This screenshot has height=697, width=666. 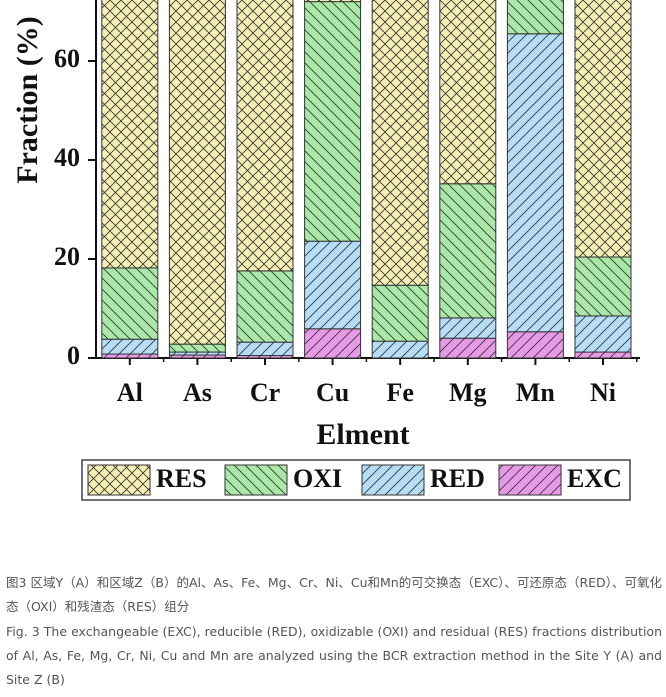 I want to click on legend-label: EXC, so click(x=594, y=478).